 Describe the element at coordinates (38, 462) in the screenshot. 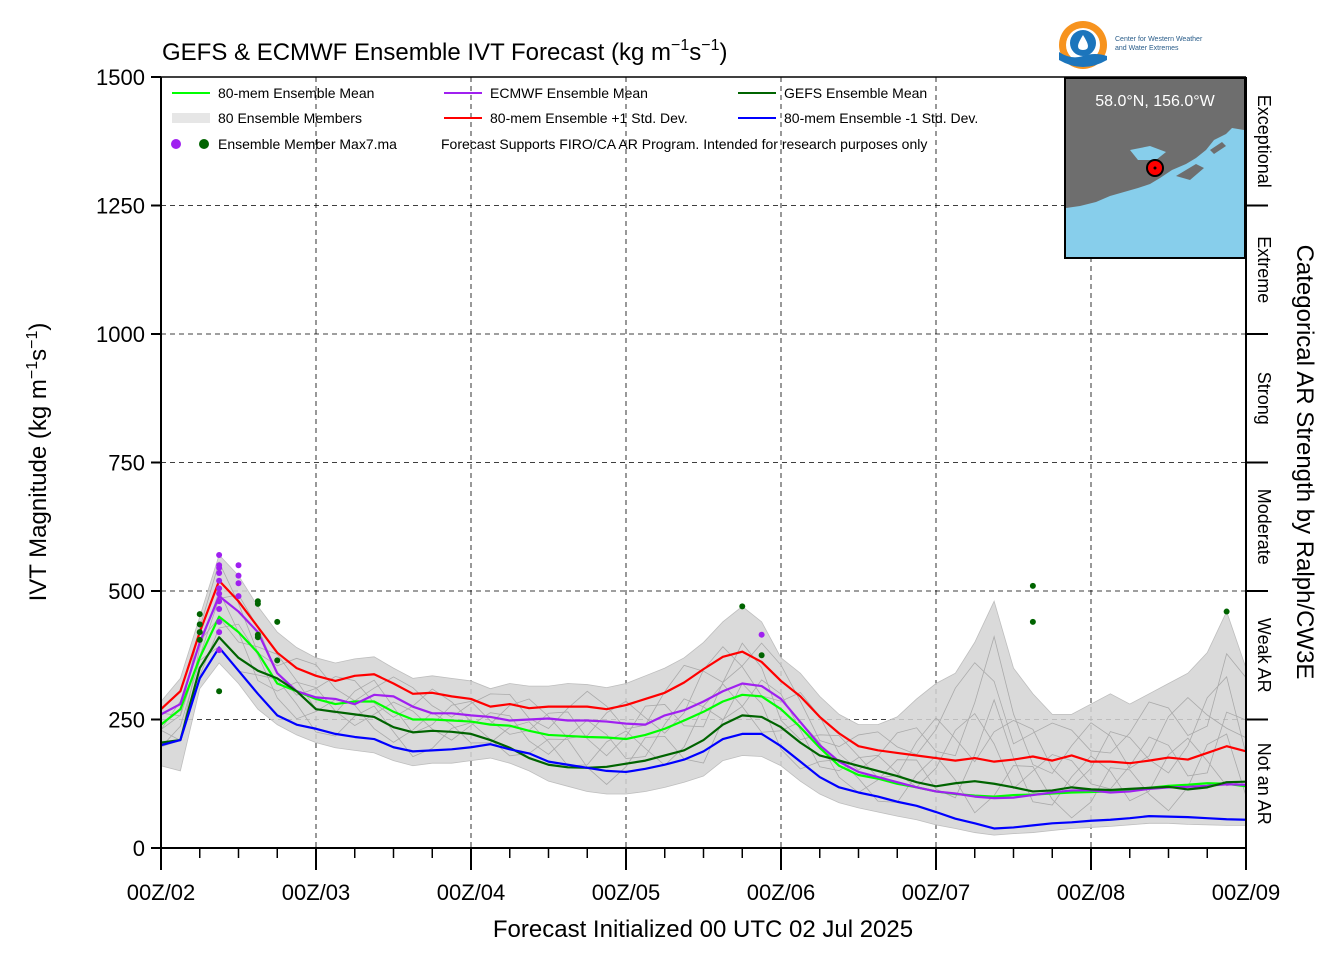

I see `y-axis-label: IVT Magnitude (kg m−1s−1)` at that location.